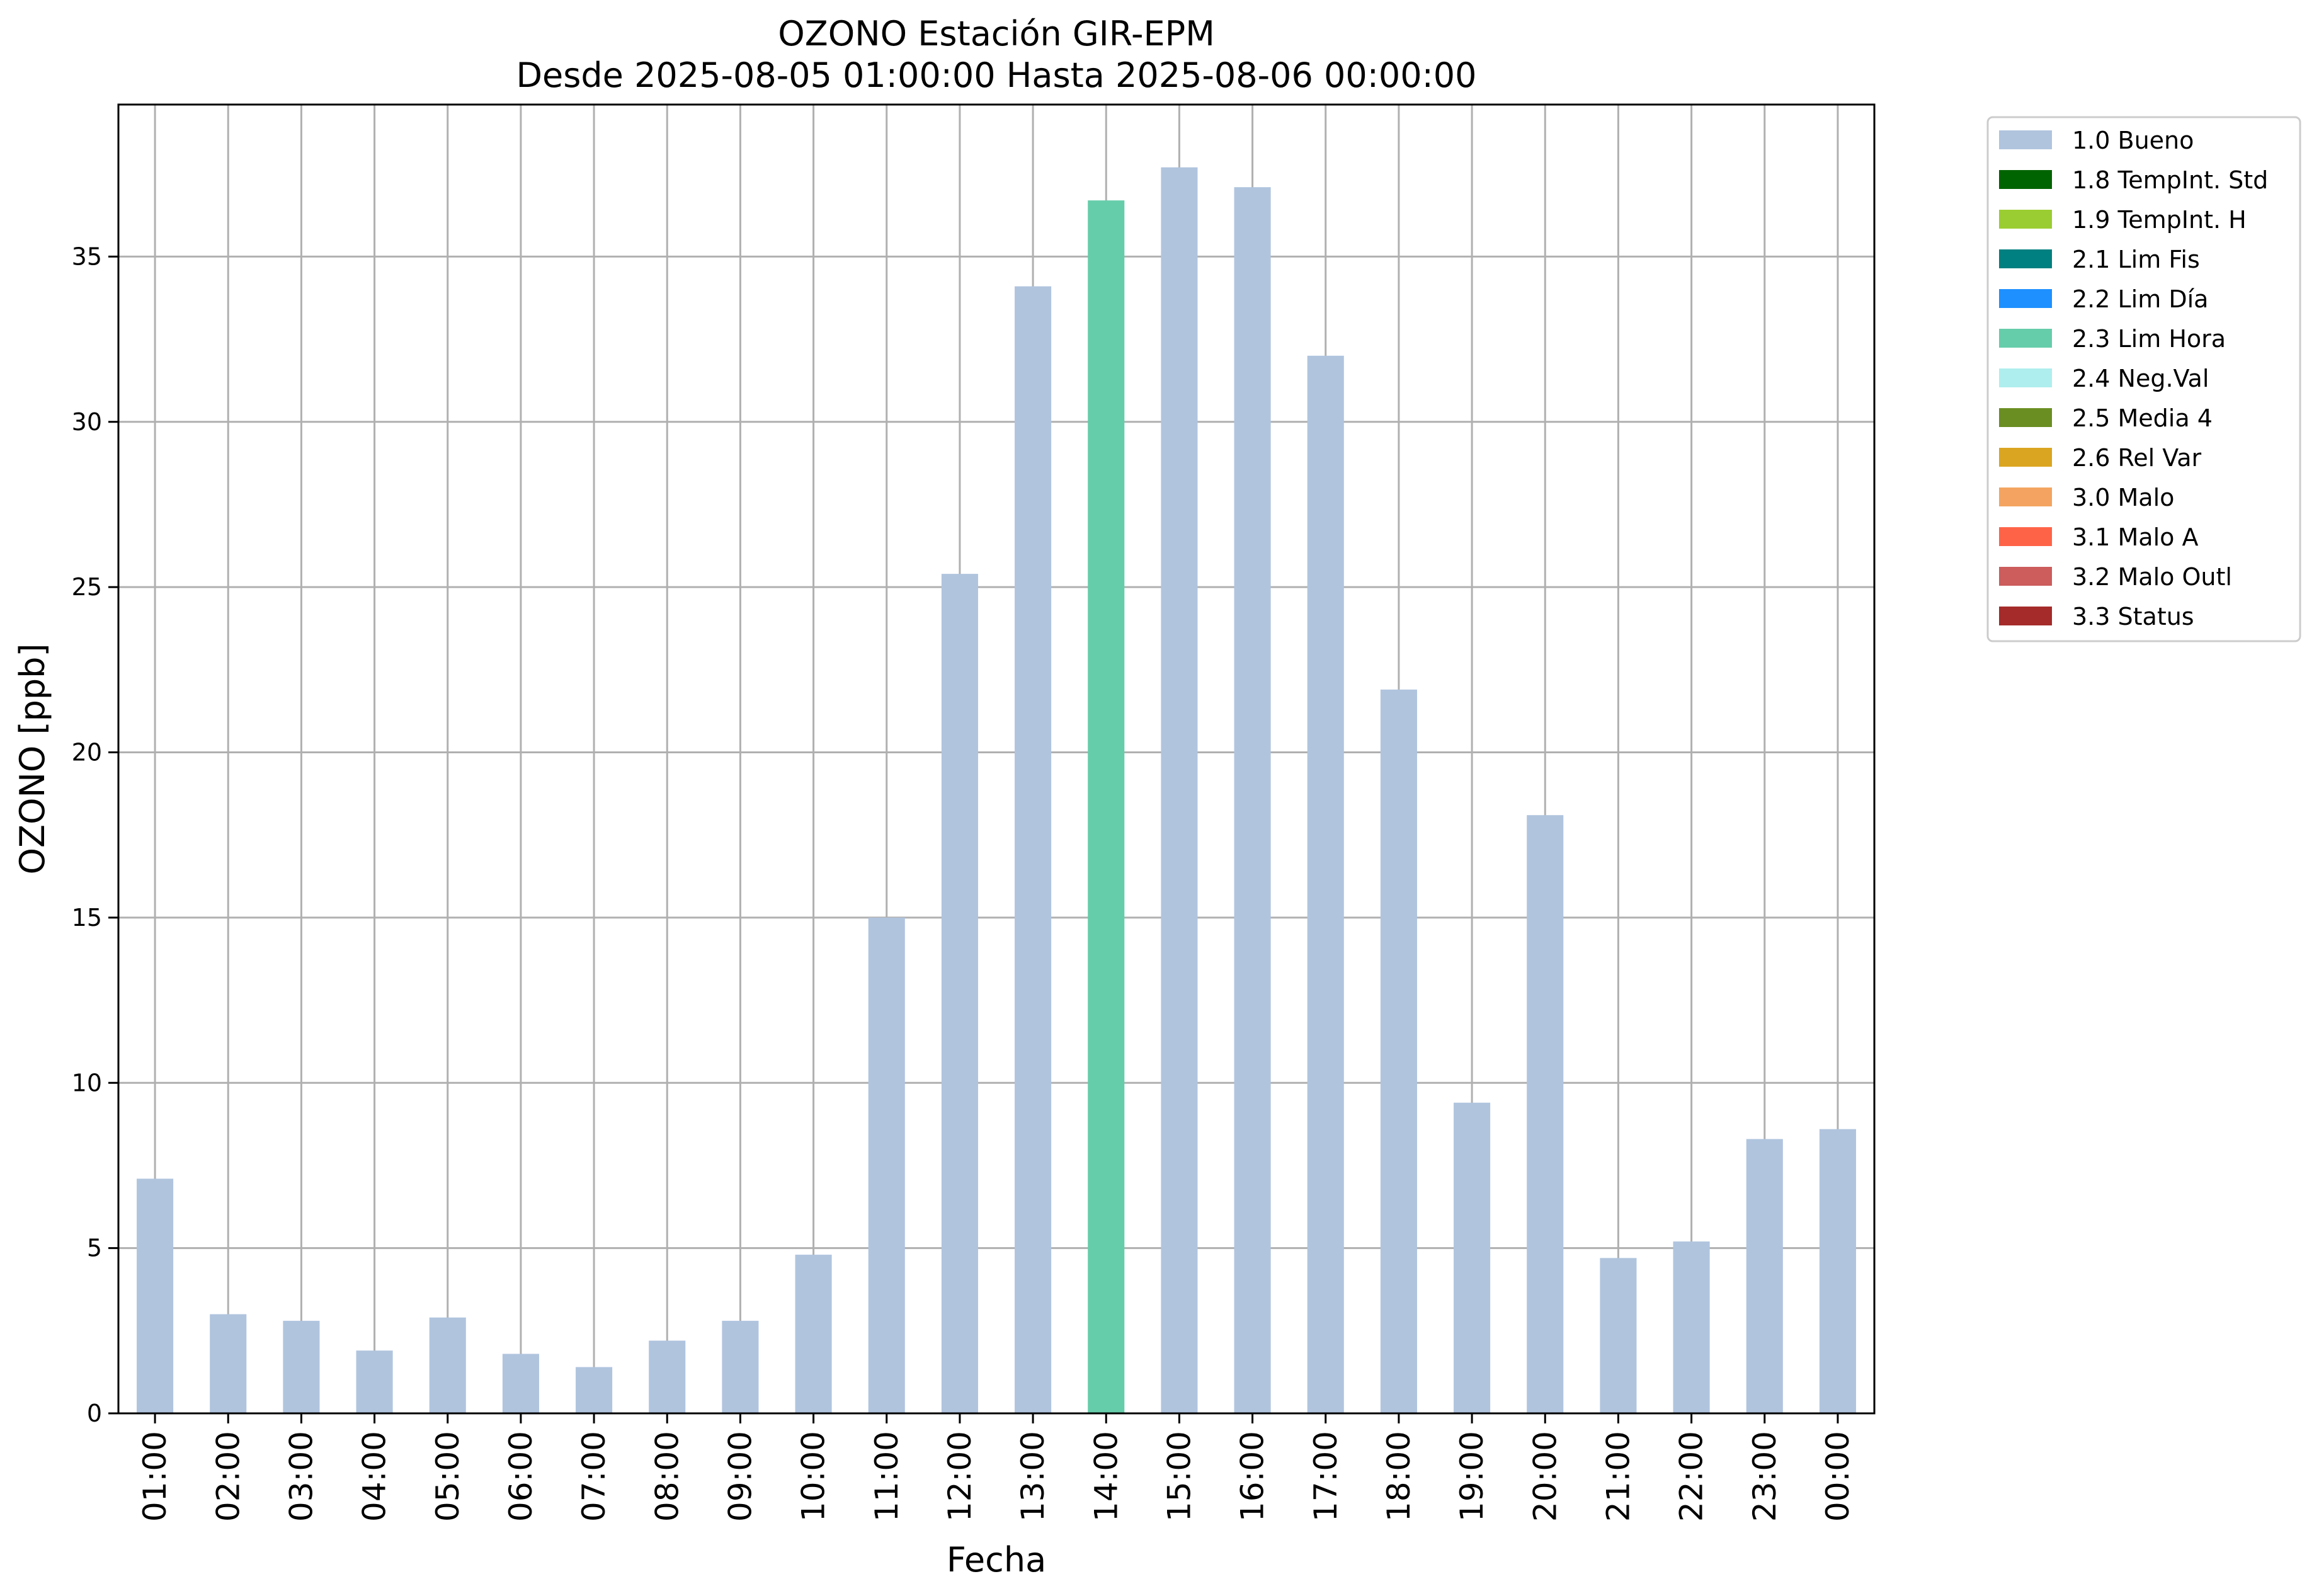  I want to click on y-tick-label: 25, so click(87, 587).